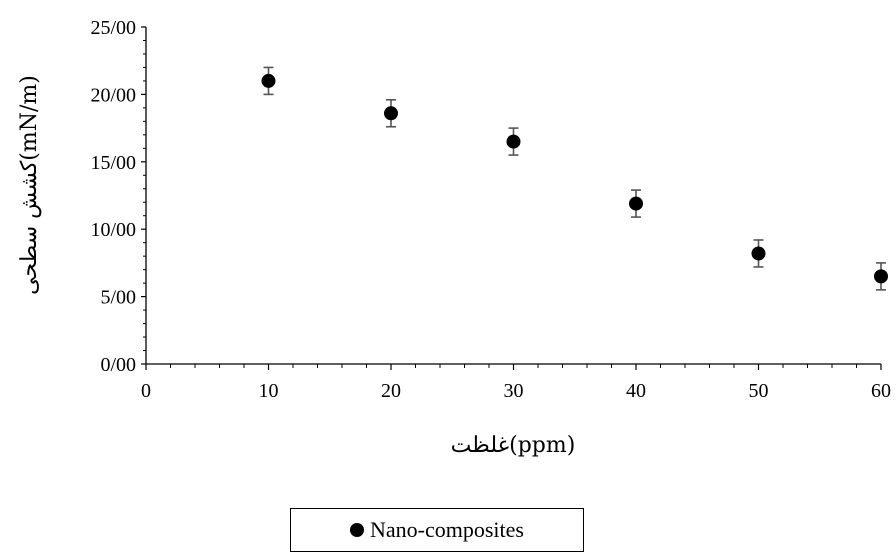  What do you see at coordinates (357, 530) in the screenshot?
I see `legend-marker-icon` at bounding box center [357, 530].